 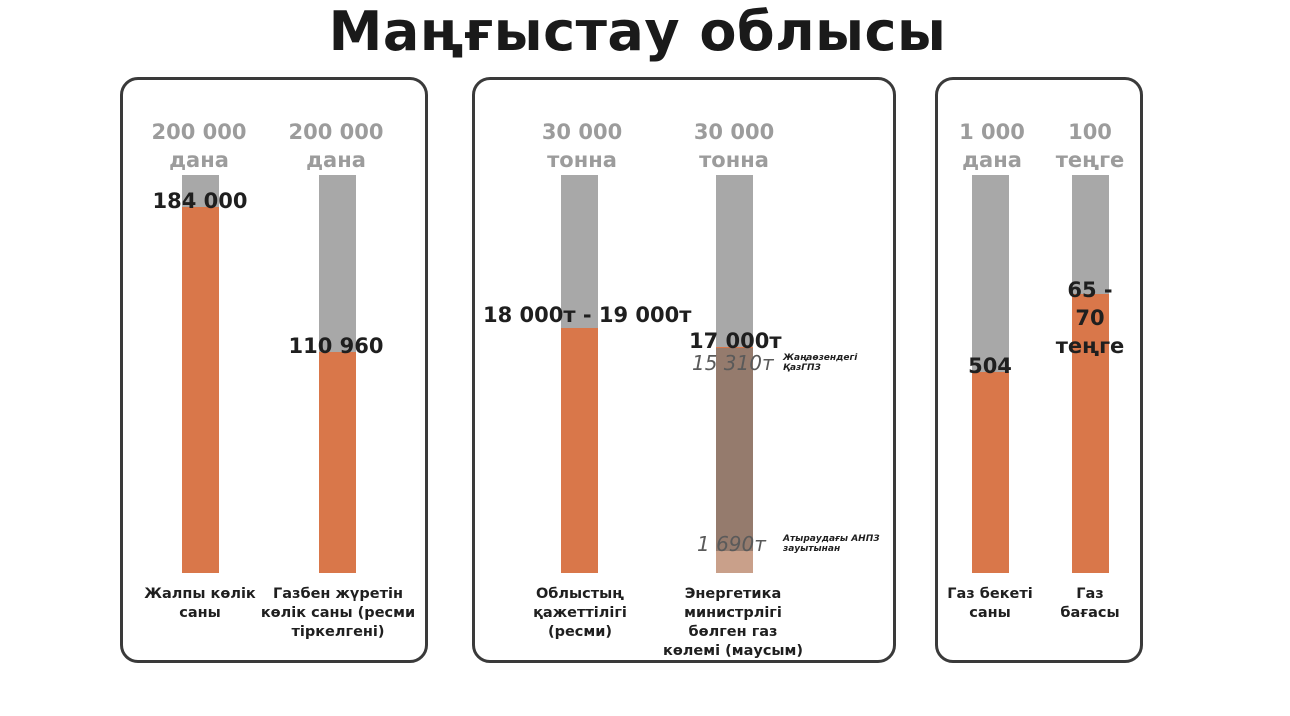 What do you see at coordinates (1090, 318) in the screenshot?
I see `value-label: 65 - 70 теңге` at bounding box center [1090, 318].